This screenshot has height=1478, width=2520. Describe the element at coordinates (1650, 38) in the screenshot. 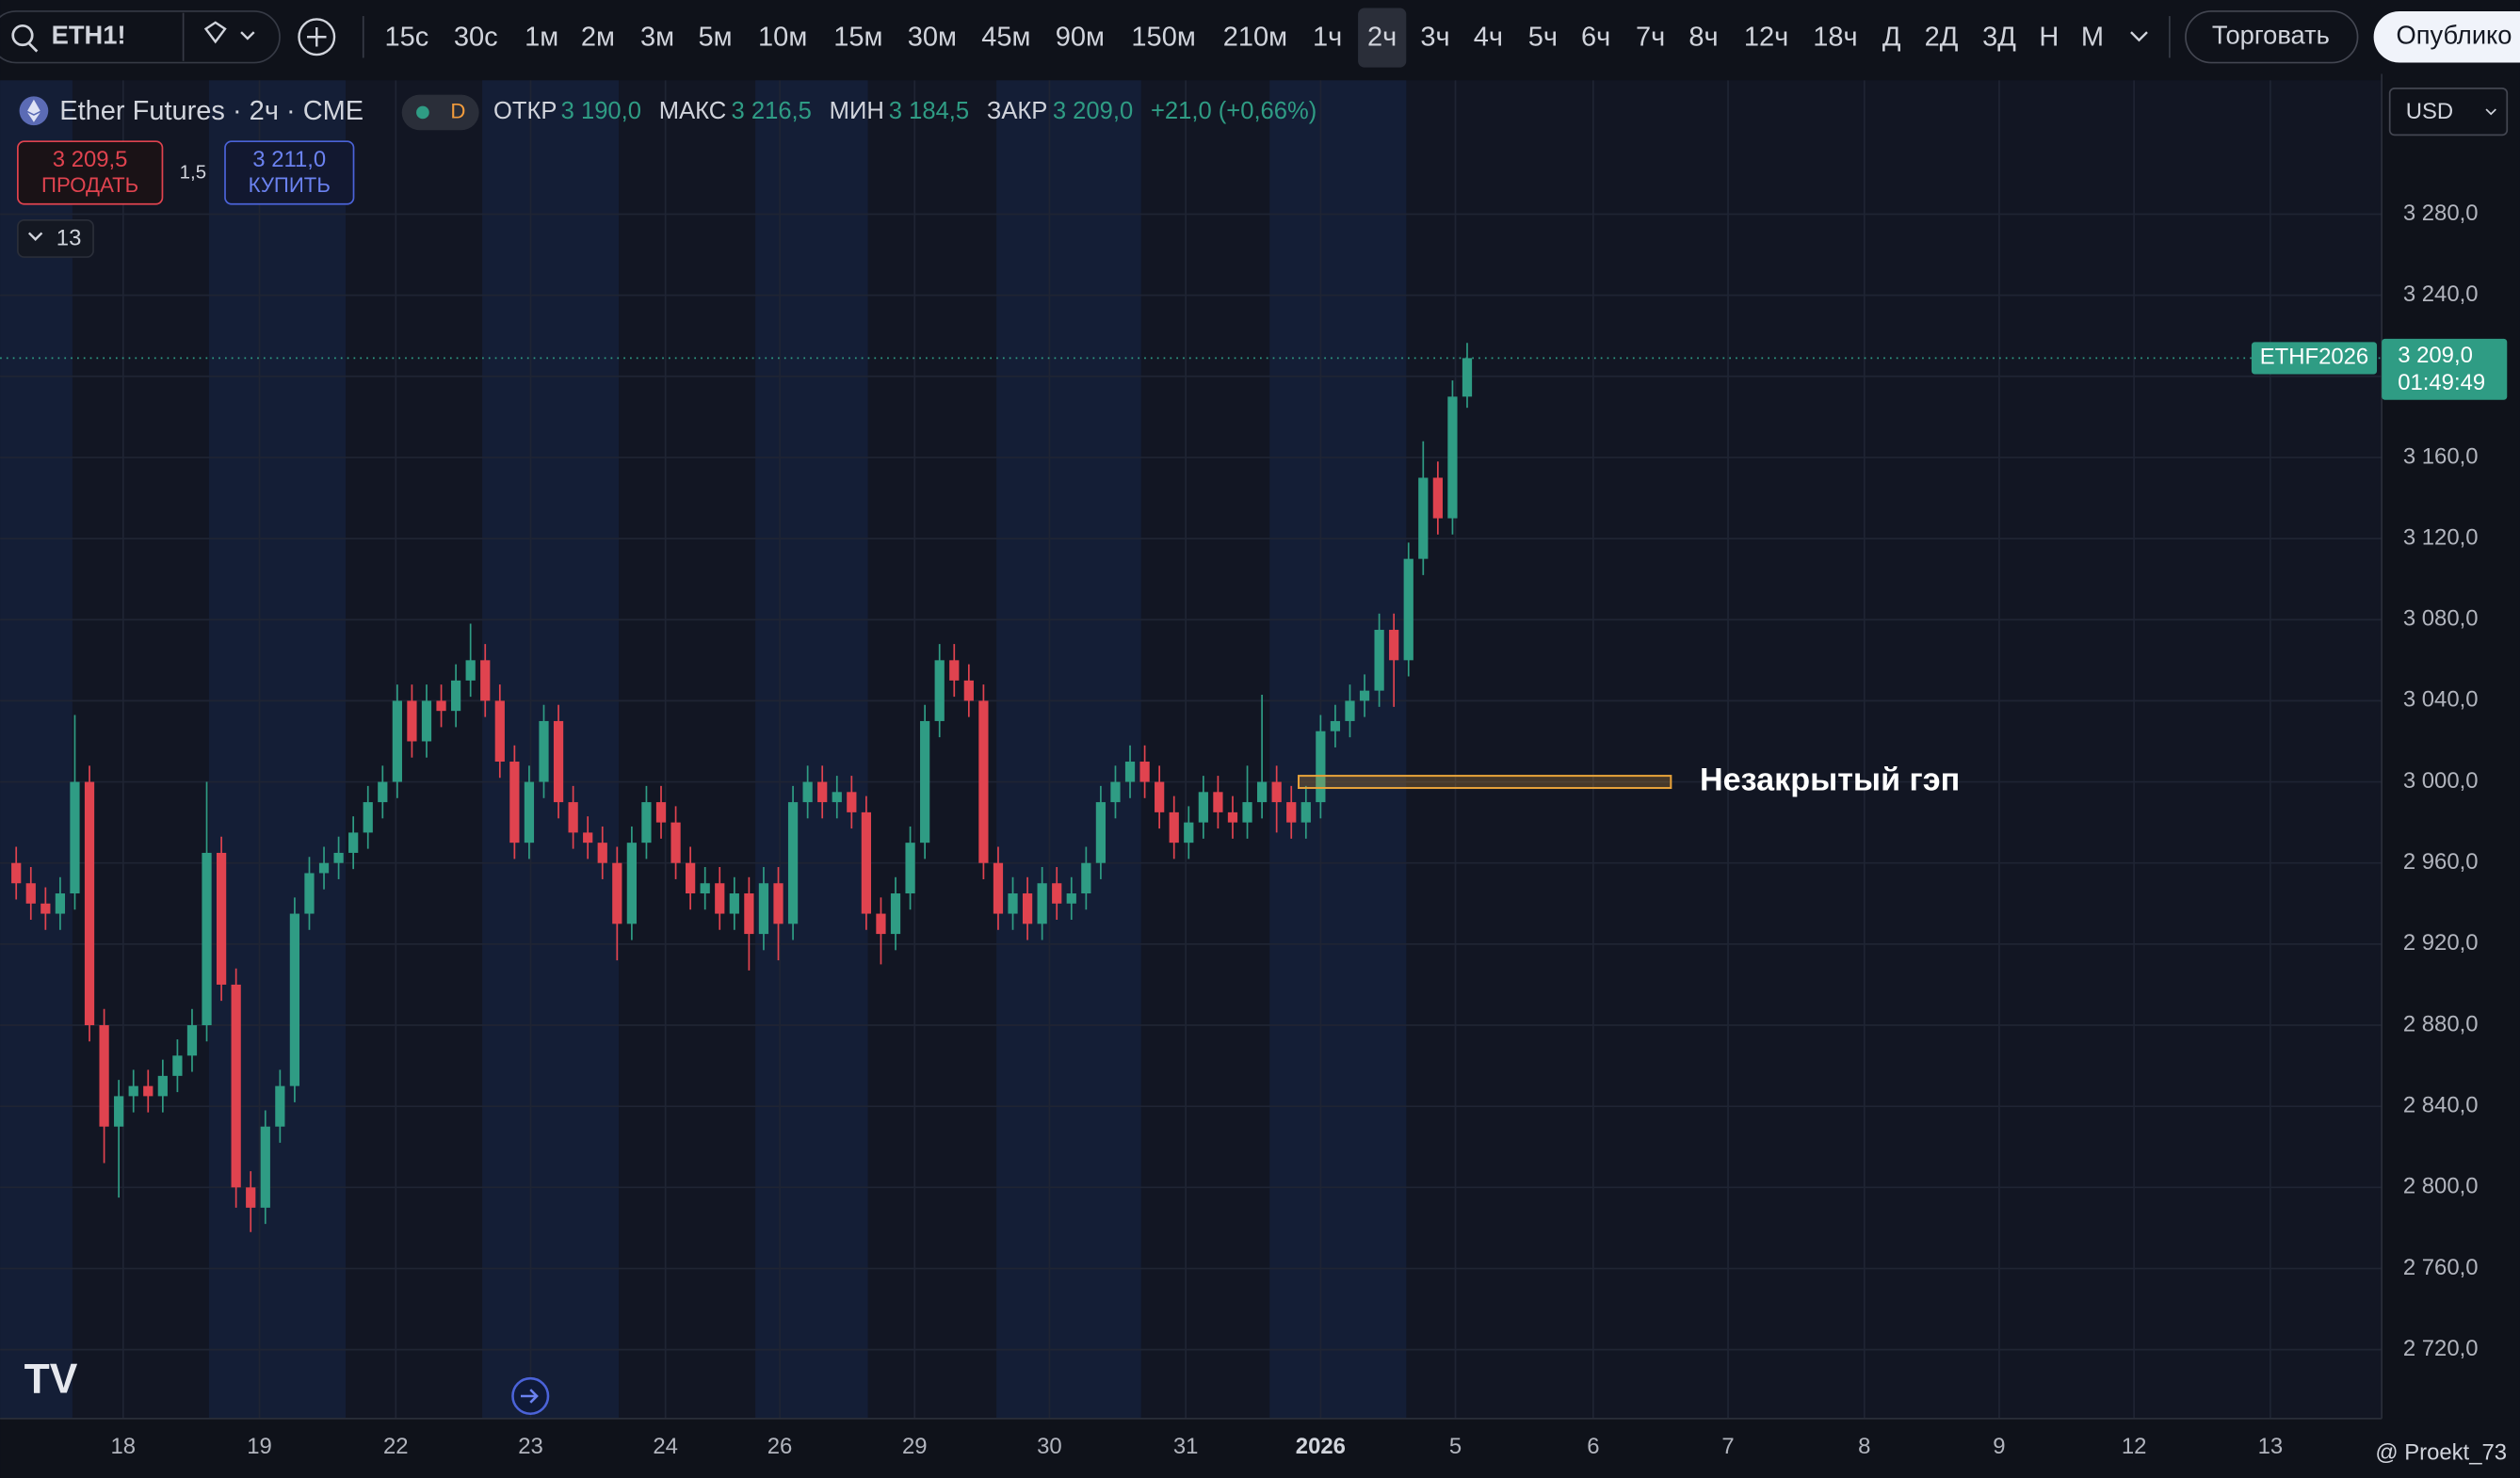

I see `interval: 7ч` at that location.